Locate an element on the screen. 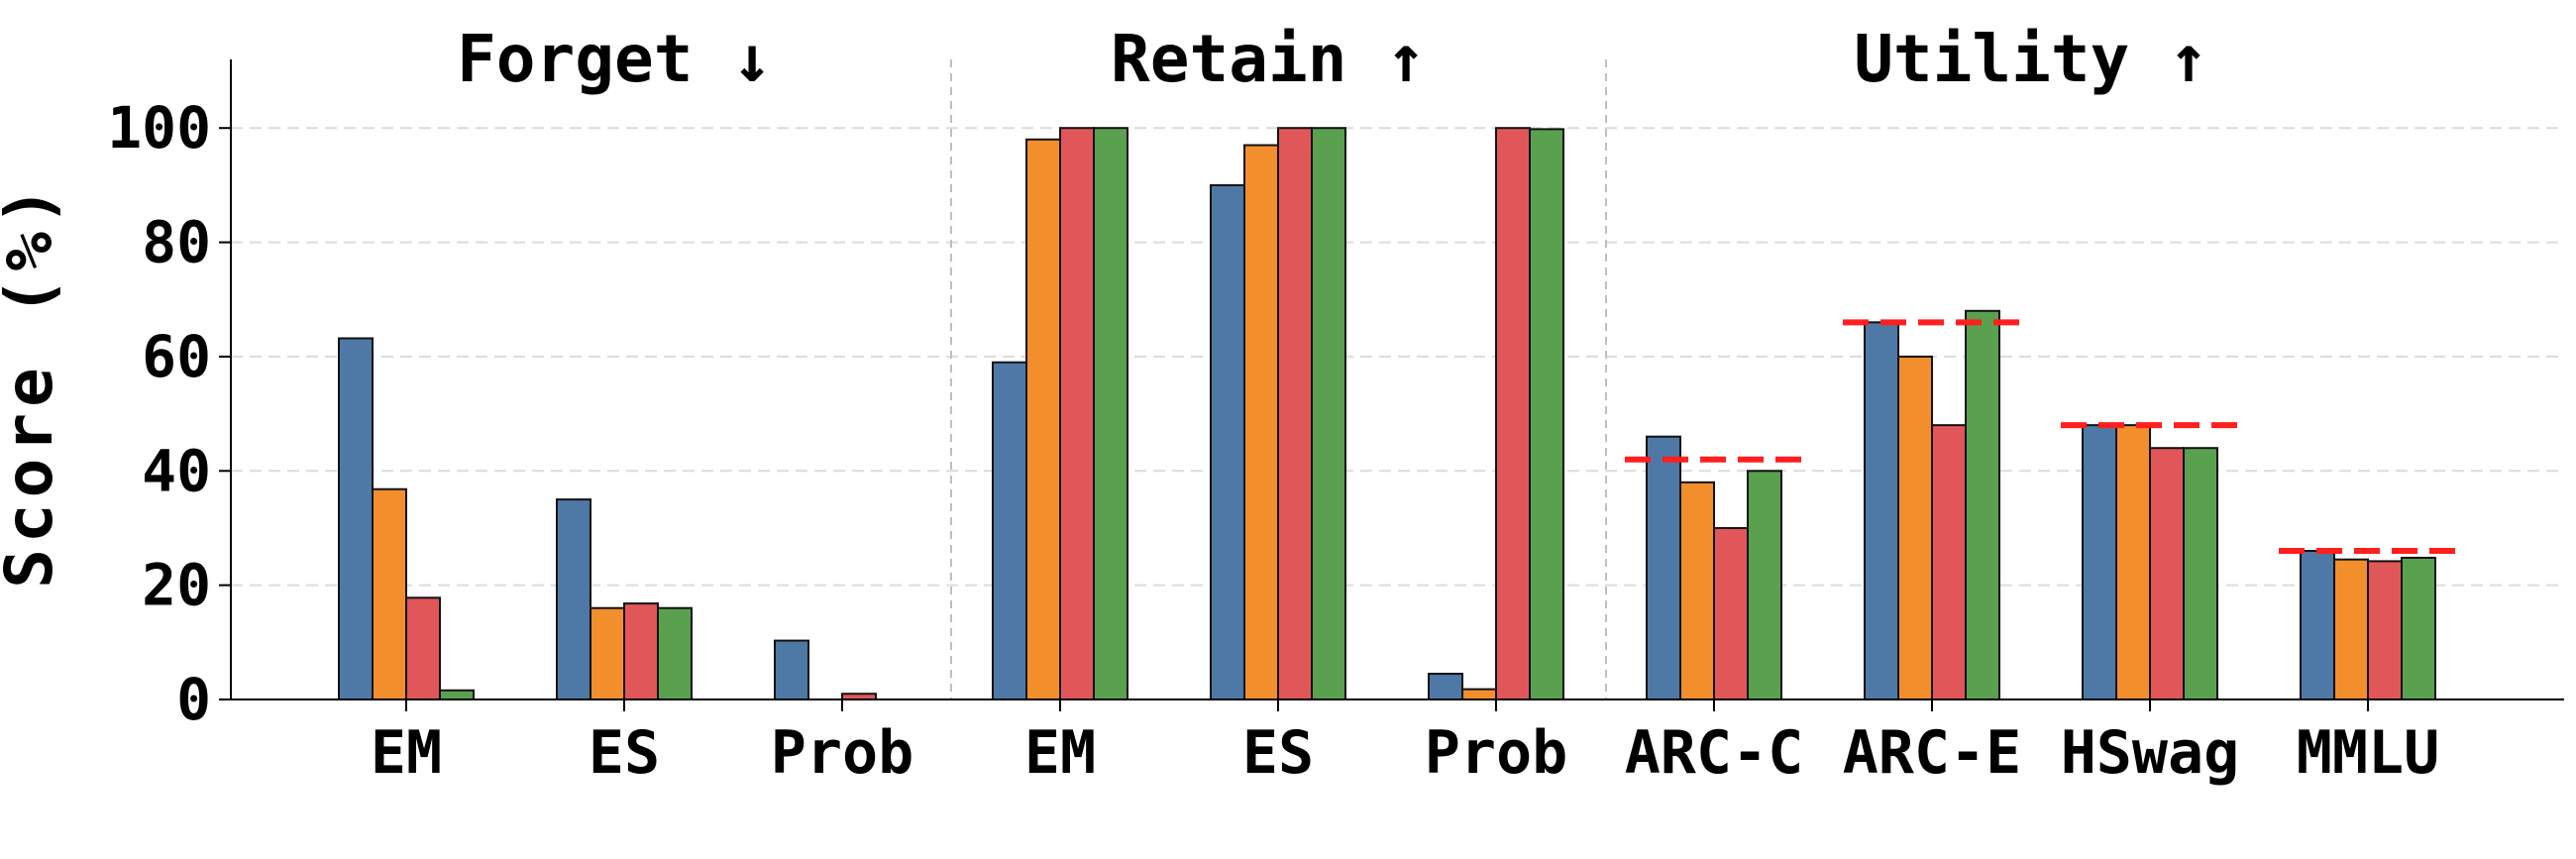  x-tick-label: ARC-E is located at coordinates (1932, 753).